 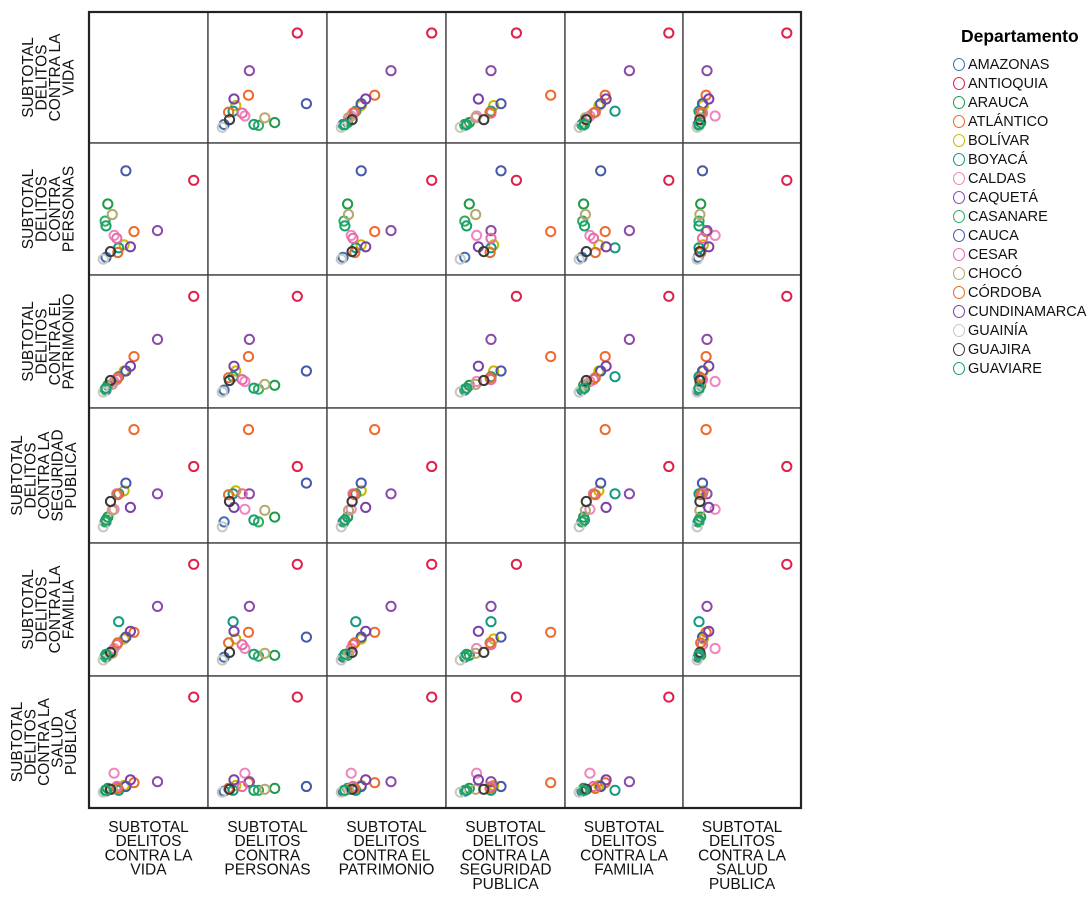 What do you see at coordinates (157, 494) in the screenshot?
I see `point-caquetá-r3-c0` at bounding box center [157, 494].